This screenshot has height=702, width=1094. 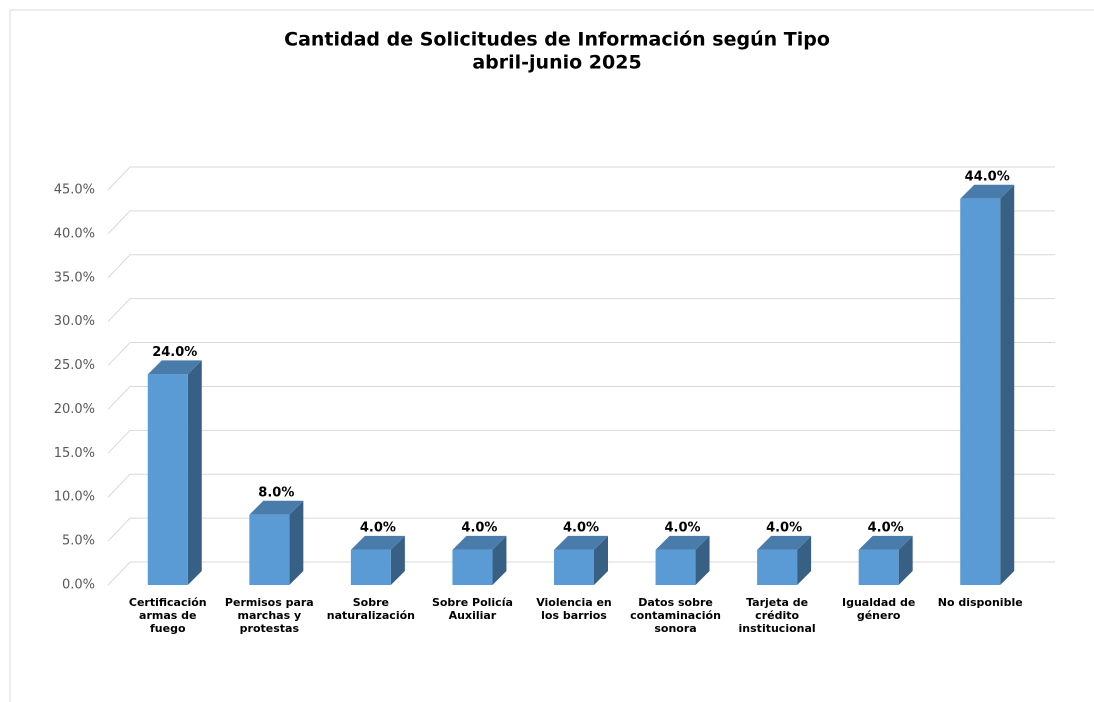 I want to click on y-tick-label: 15.0%, so click(x=74, y=453).